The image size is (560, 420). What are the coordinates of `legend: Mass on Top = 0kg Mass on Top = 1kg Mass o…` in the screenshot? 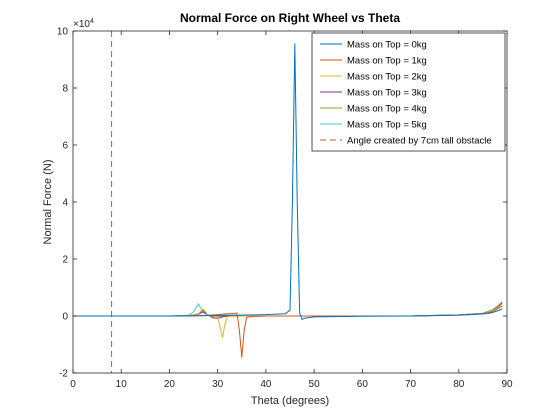 It's located at (408, 92).